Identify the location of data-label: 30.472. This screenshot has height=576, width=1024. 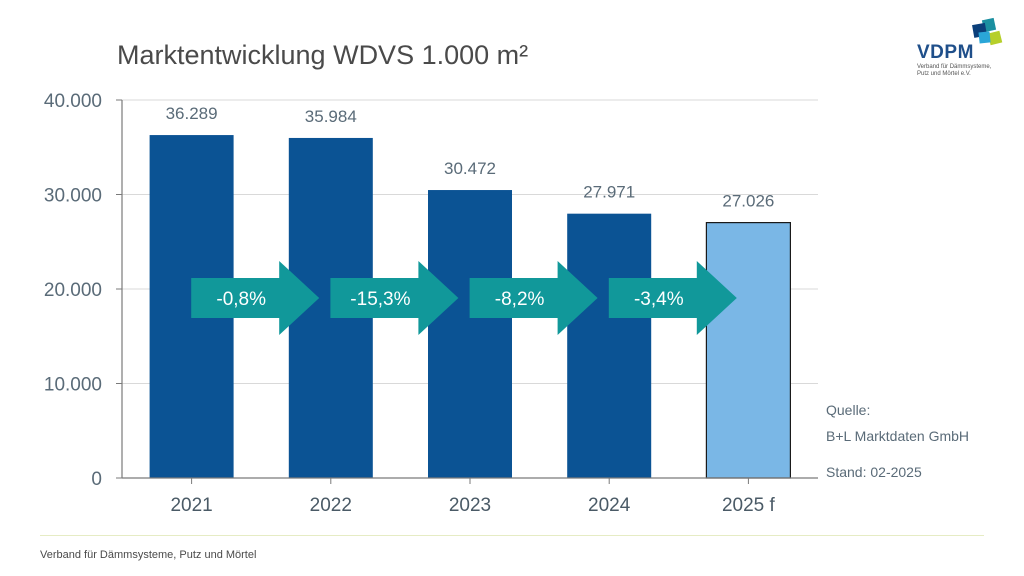
(470, 168).